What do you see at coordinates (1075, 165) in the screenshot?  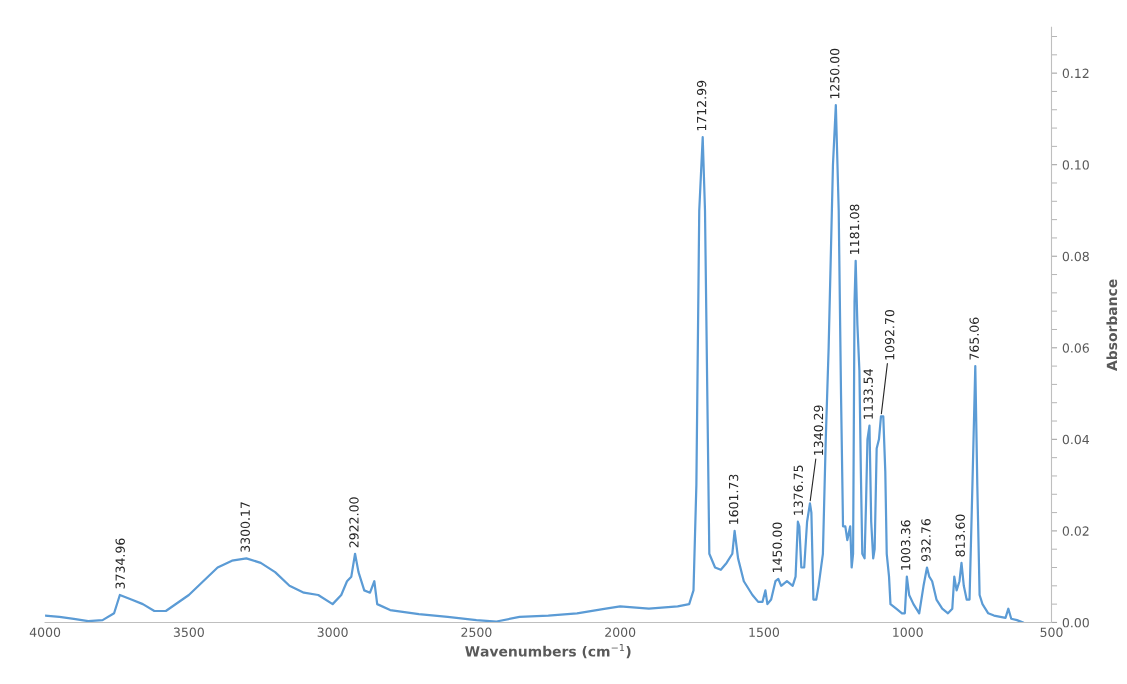 I see `y-tick-label: 0.10` at bounding box center [1075, 165].